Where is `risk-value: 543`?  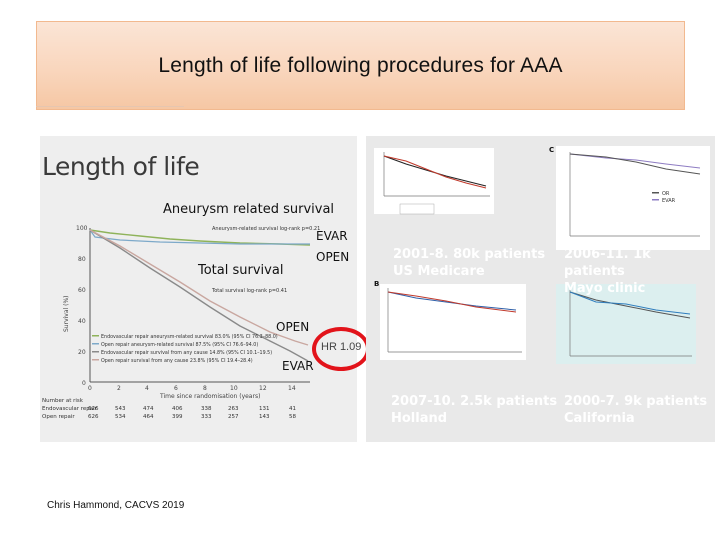 risk-value: 543 is located at coordinates (120, 409).